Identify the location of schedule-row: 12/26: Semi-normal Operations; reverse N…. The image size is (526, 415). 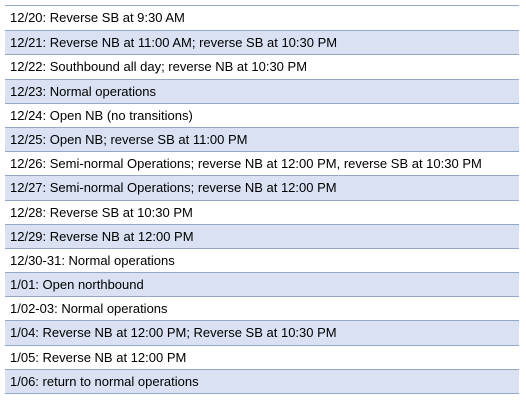
(262, 163).